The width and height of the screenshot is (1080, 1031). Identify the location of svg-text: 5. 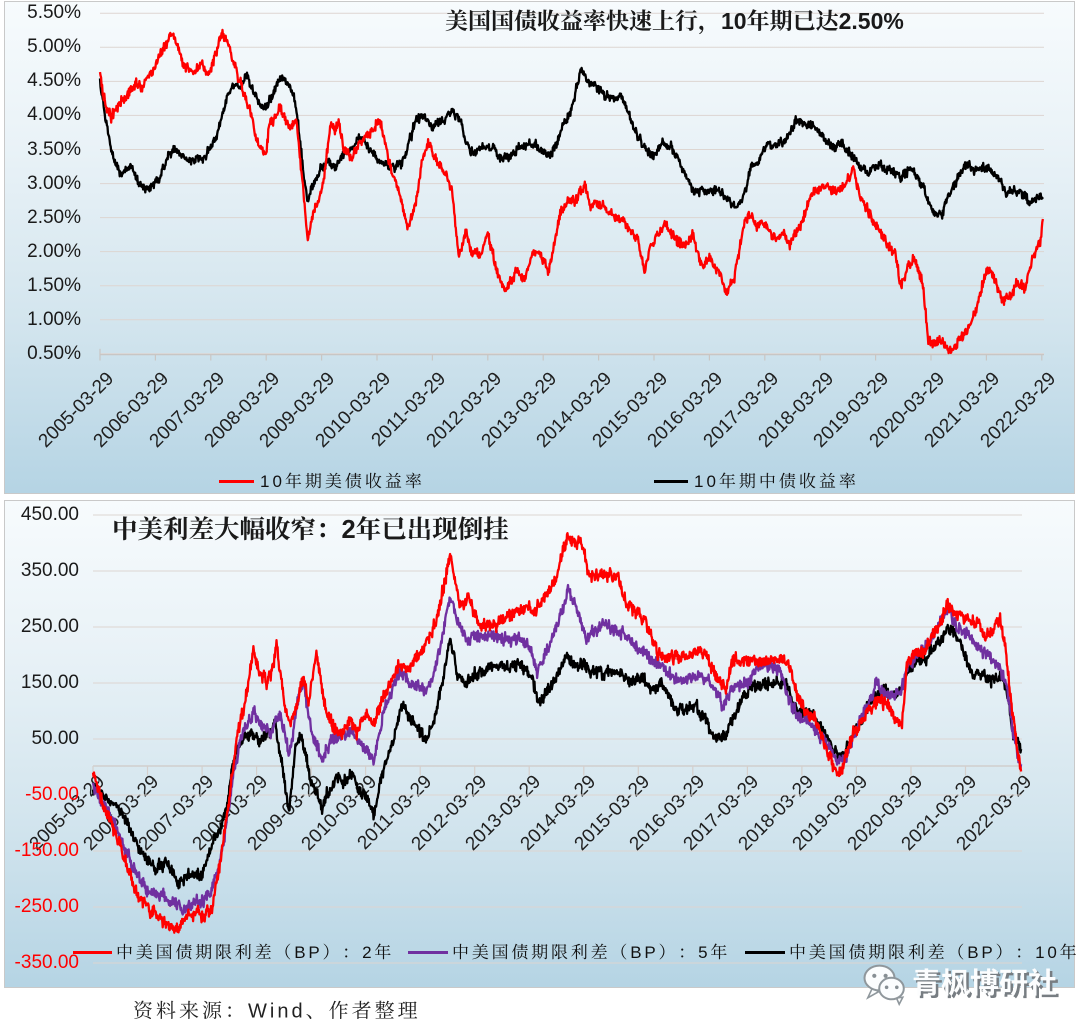
(704, 952).